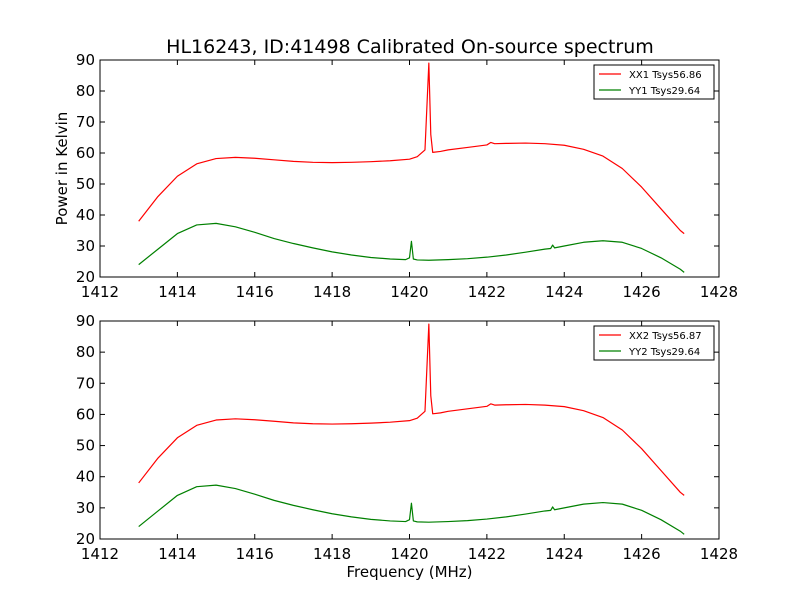 The width and height of the screenshot is (800, 600). I want to click on legend-label: YY2 Tsys29.64, so click(664, 352).